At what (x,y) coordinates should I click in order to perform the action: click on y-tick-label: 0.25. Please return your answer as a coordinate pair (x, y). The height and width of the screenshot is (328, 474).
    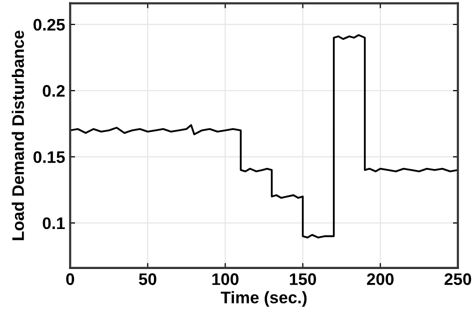
    Looking at the image, I should click on (49, 24).